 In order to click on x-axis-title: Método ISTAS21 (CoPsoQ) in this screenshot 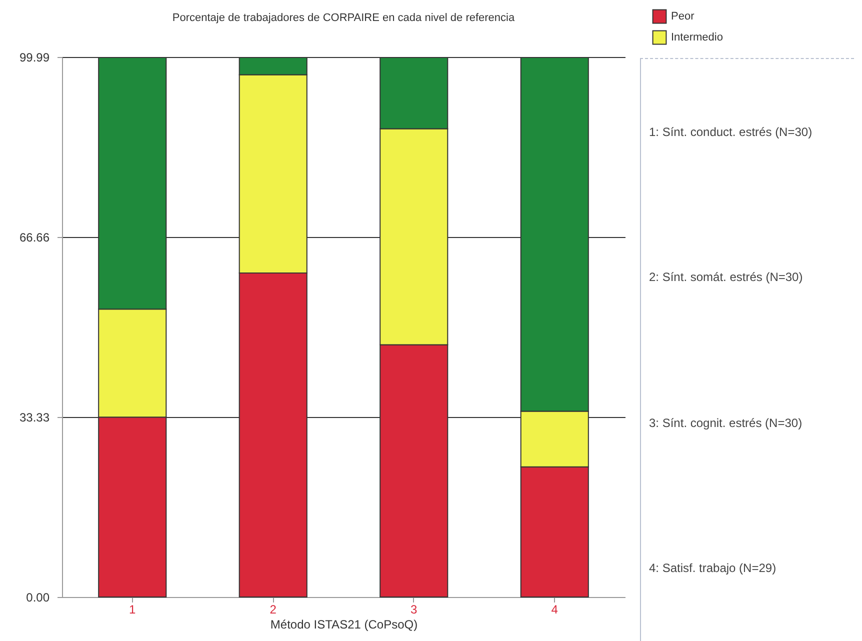, I will do `click(344, 625)`.